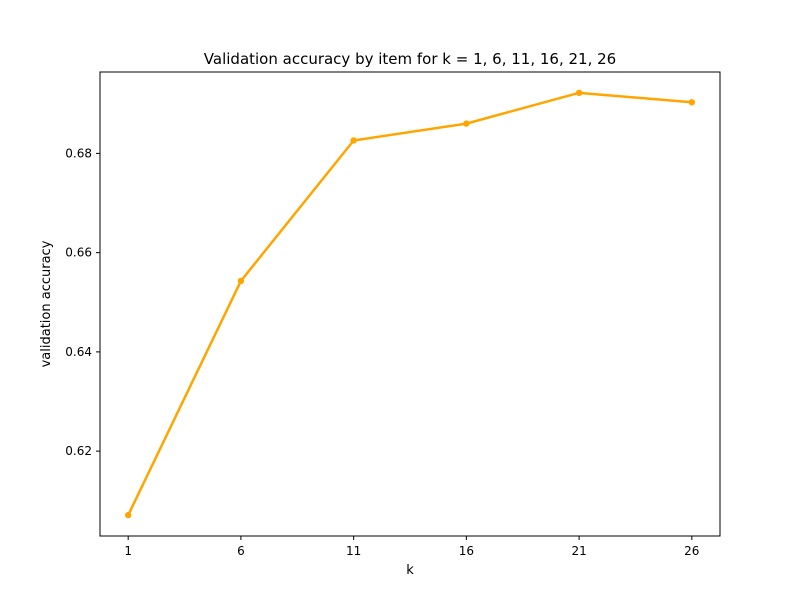 The width and height of the screenshot is (800, 600). I want to click on x-tick-label: 26, so click(691, 551).